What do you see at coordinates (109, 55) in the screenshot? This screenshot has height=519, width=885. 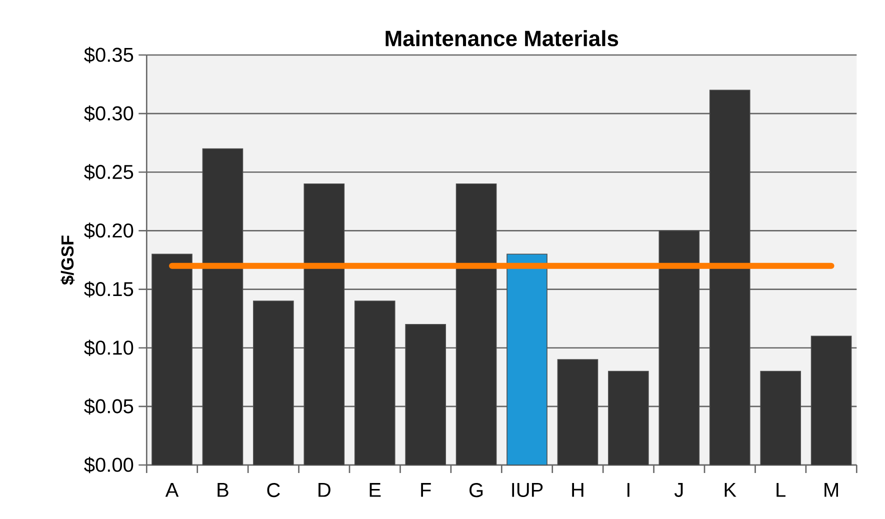 I see `y-tick-label: $0.35` at bounding box center [109, 55].